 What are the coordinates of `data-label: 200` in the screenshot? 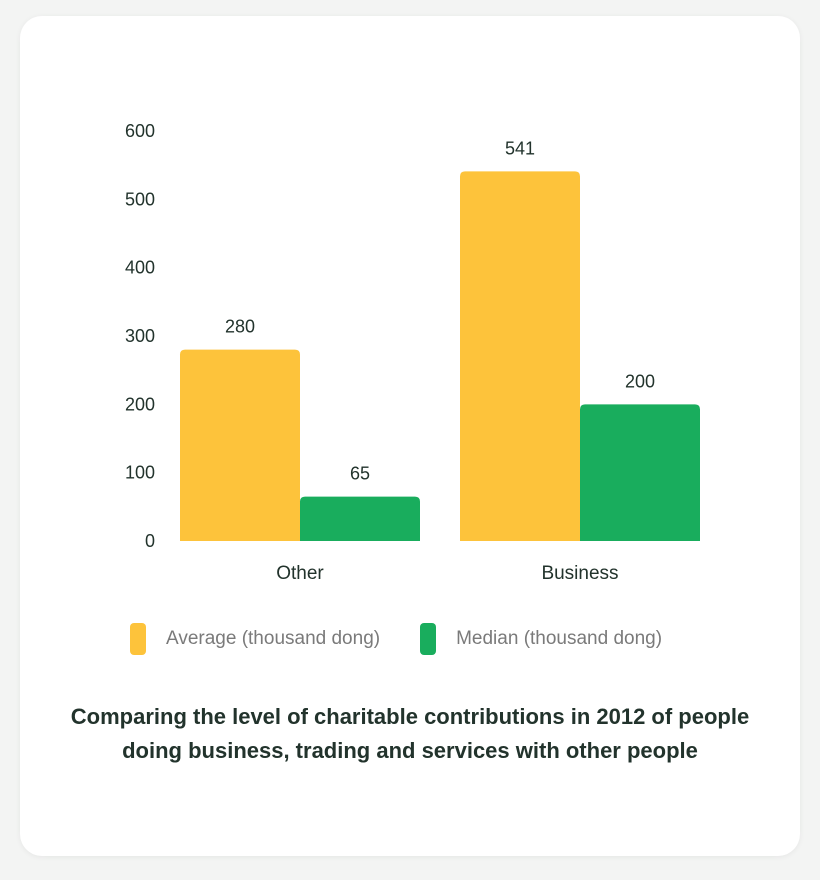 It's located at (640, 381).